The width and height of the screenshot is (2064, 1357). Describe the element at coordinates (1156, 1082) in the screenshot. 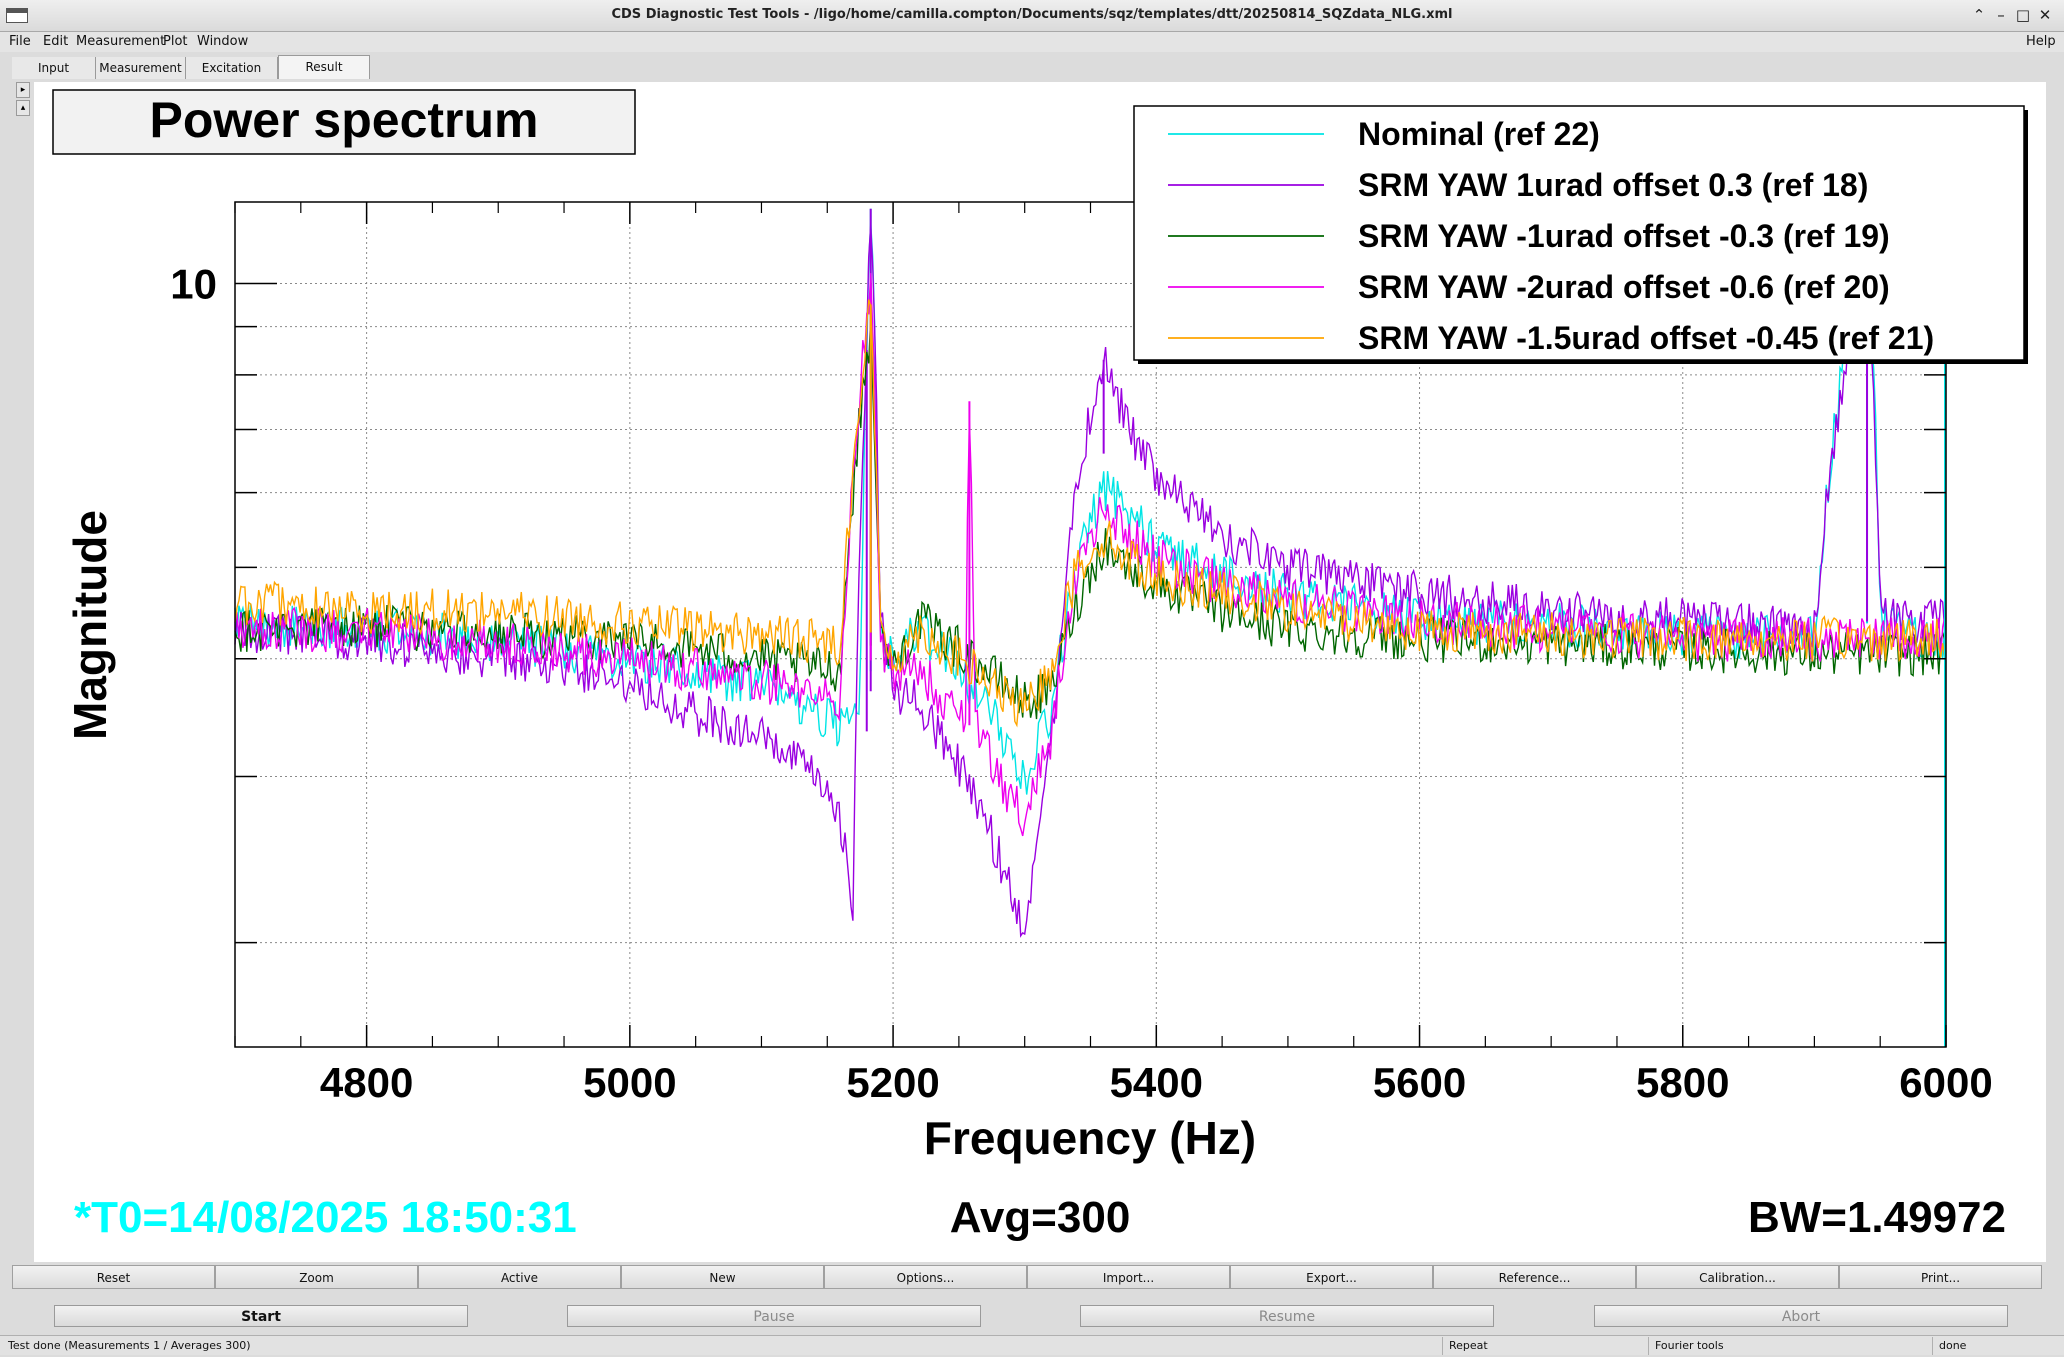

I see `x-tick-label: 5400` at that location.